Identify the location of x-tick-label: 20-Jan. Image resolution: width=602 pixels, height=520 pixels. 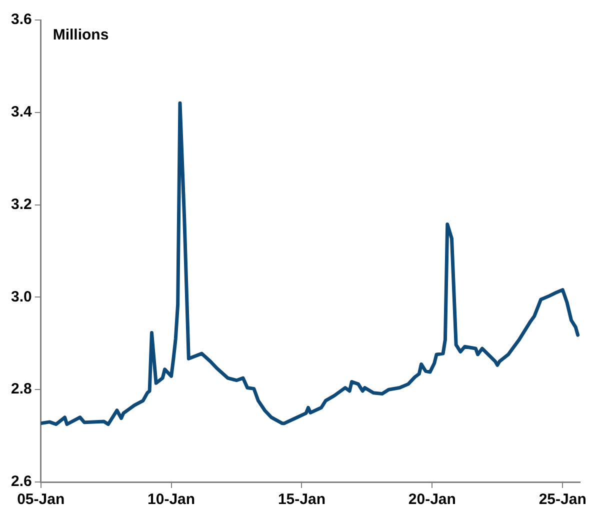
(432, 499).